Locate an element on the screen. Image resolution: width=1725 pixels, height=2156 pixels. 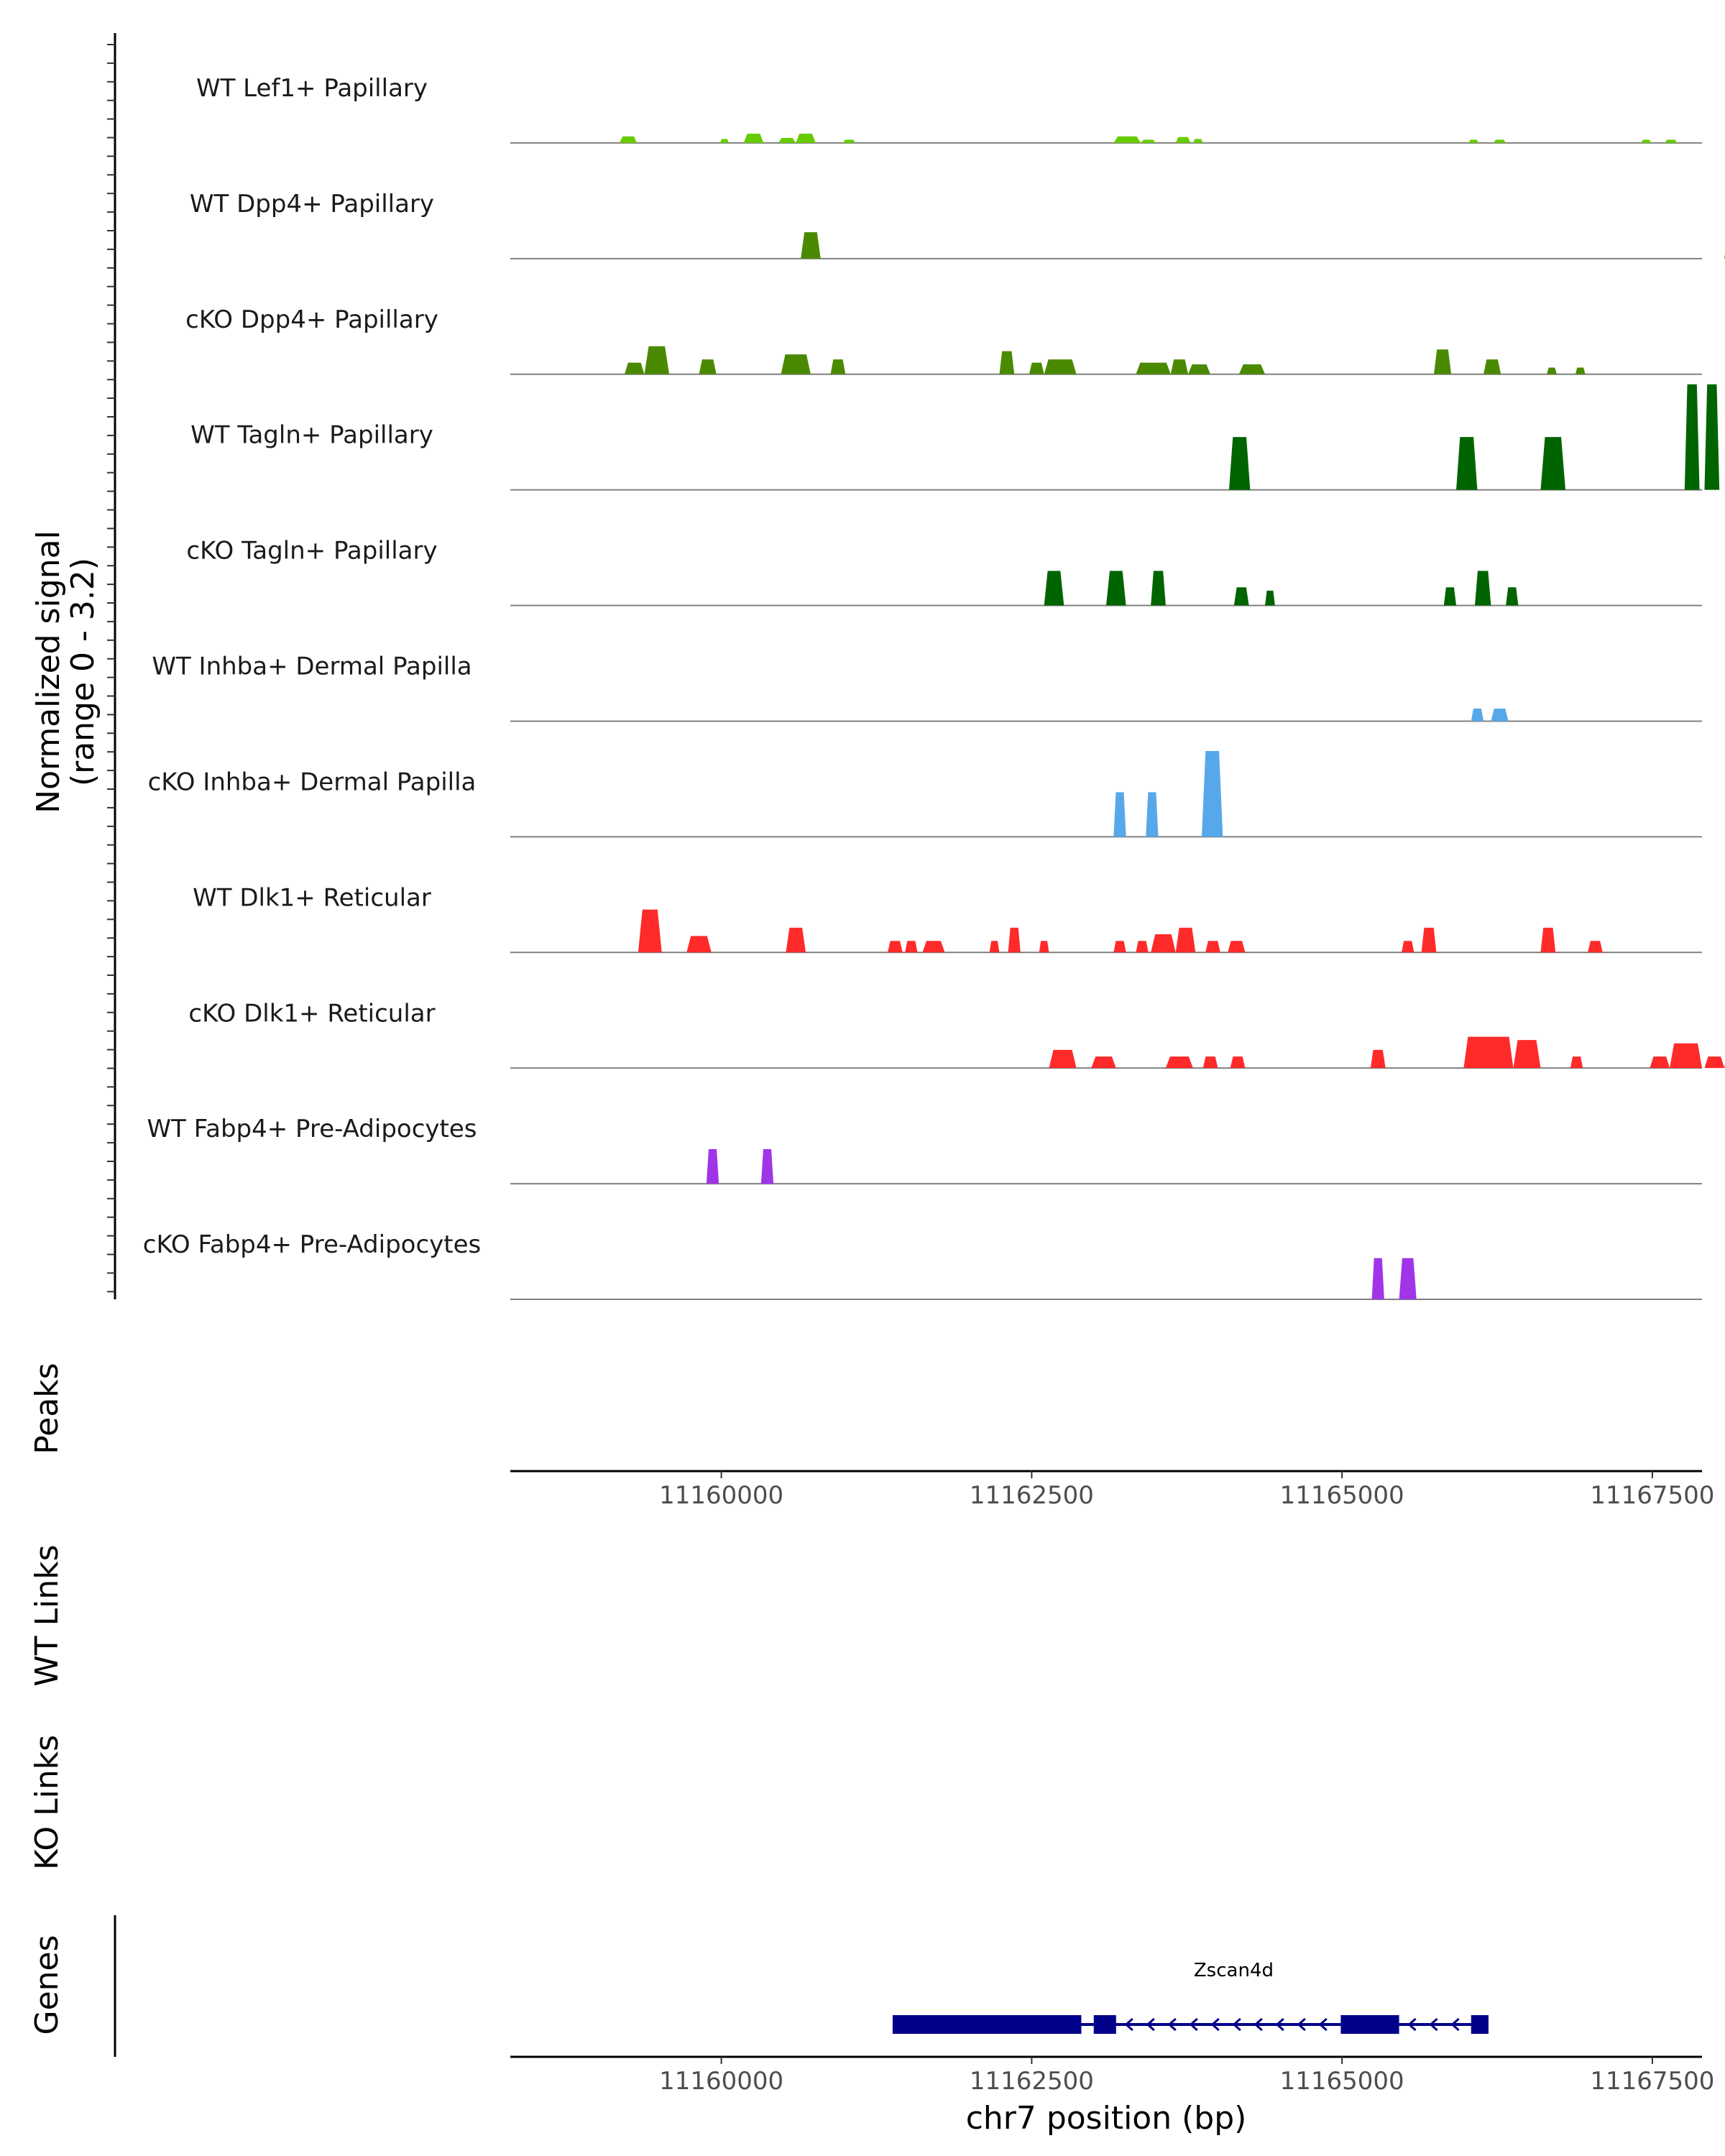
x-axis-title: chr7 position (bp) is located at coordinates (1106, 2118).